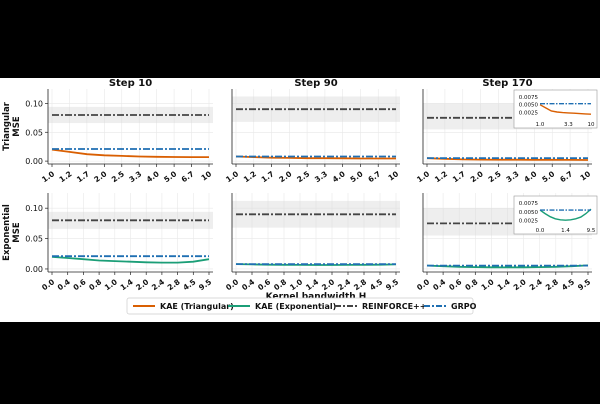  Describe the element at coordinates (7, 126) in the screenshot. I see `y-axis-label: Triangular` at that location.